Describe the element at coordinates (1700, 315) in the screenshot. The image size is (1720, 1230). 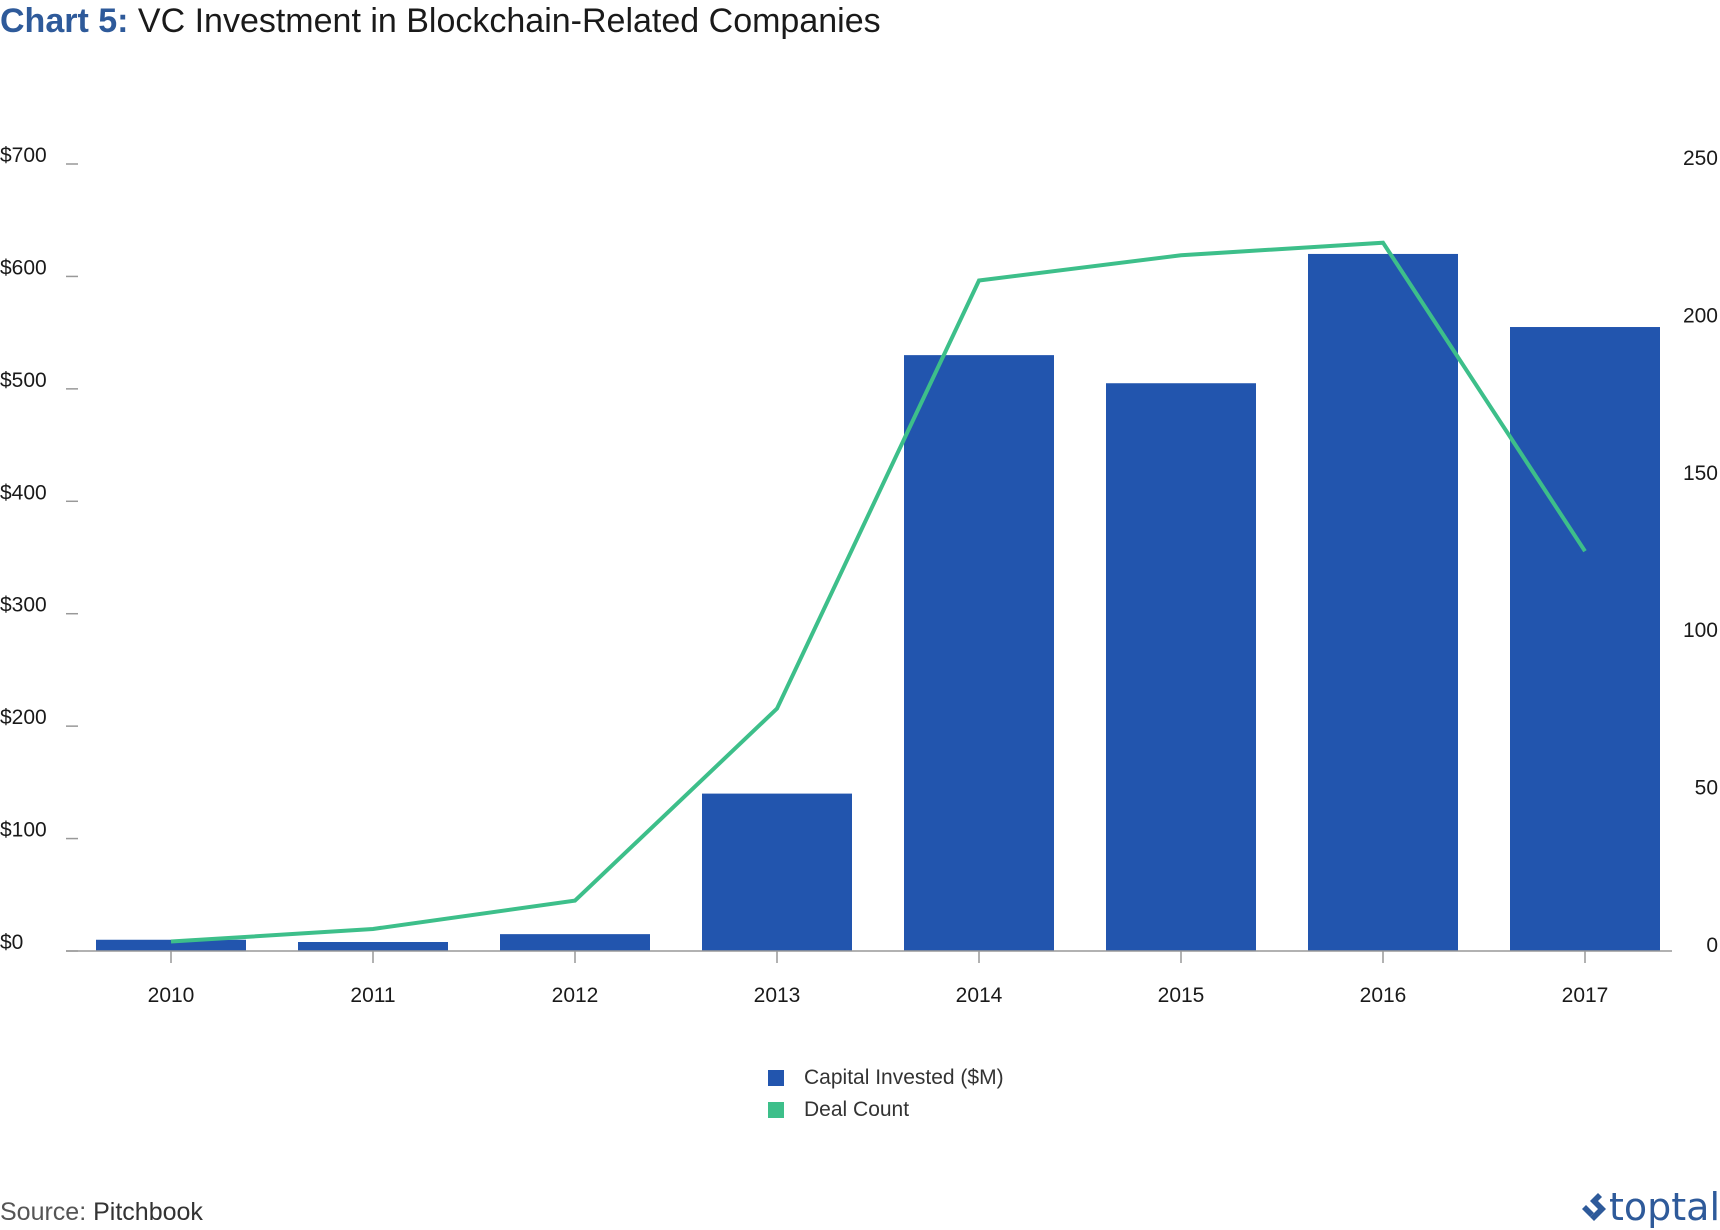
I see `y-right-tick-label-200: 200` at that location.